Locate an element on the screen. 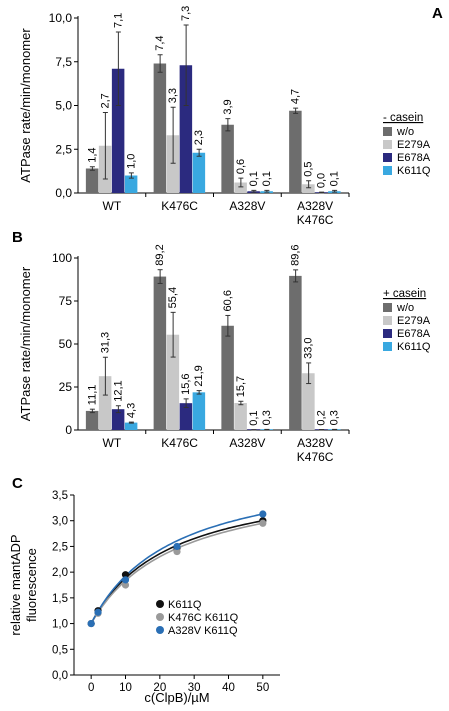  data-label: 7,4 is located at coordinates (160, 42).